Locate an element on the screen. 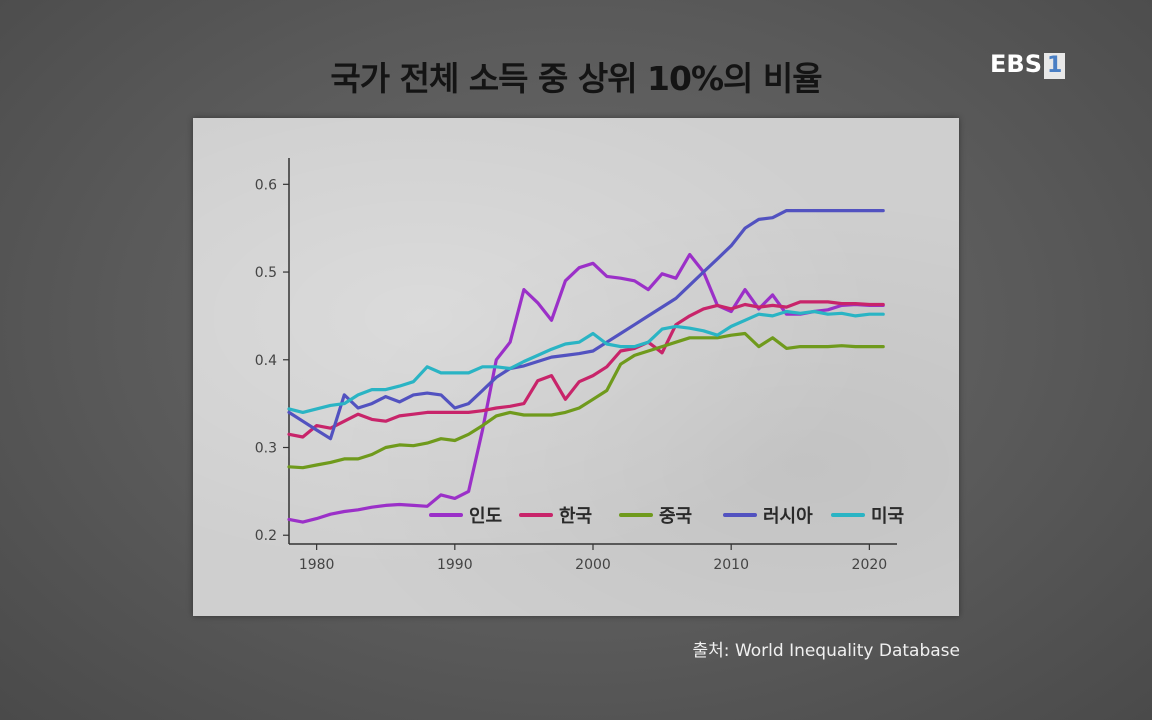 This screenshot has width=1152, height=720. legend-label: 중국 is located at coordinates (675, 516).